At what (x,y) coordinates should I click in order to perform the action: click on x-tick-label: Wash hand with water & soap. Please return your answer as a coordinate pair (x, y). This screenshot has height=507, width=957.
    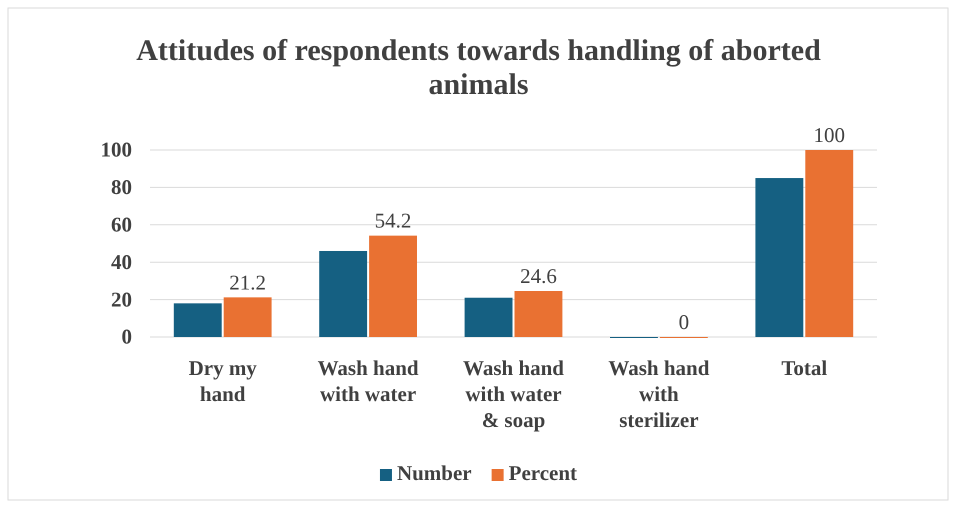
    Looking at the image, I should click on (513, 394).